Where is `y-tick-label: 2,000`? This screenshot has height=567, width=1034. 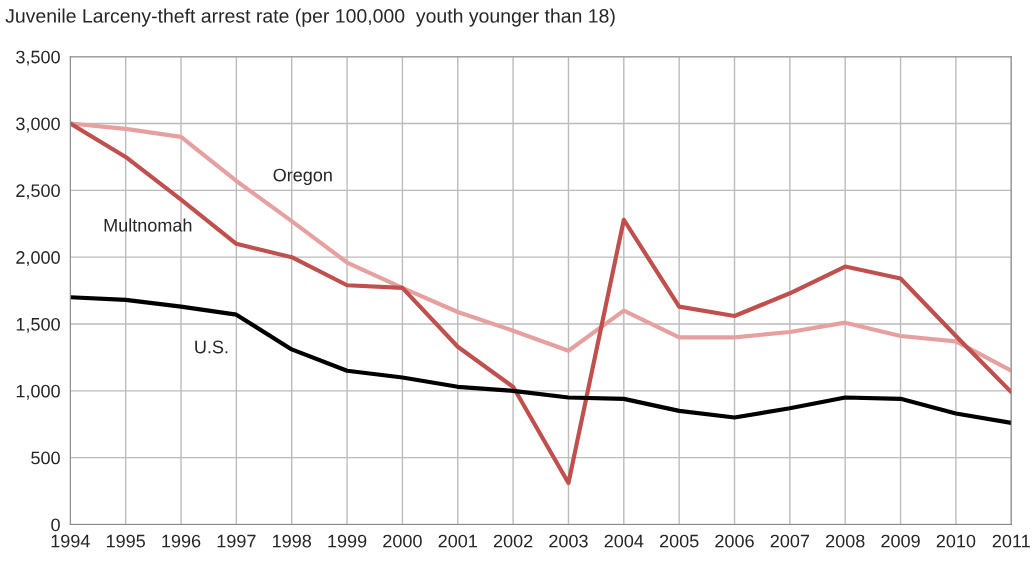 y-tick-label: 2,000 is located at coordinates (38, 259).